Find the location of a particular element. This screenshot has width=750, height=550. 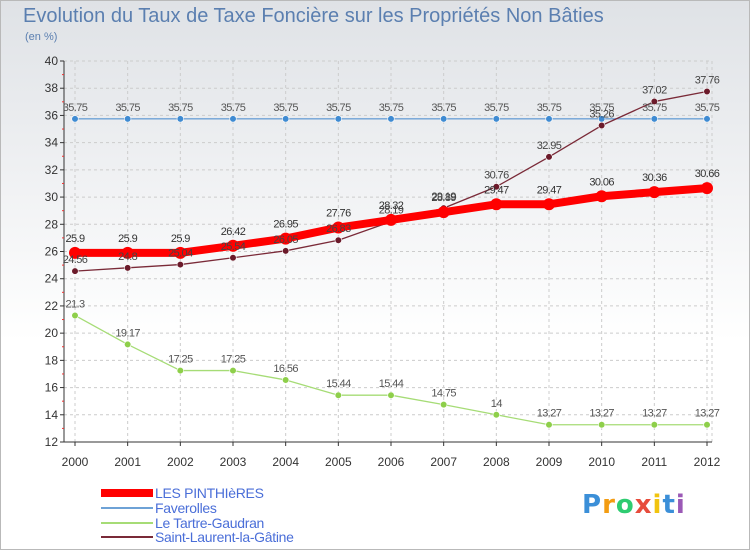

x-tick-label: 2005 is located at coordinates (338, 462).